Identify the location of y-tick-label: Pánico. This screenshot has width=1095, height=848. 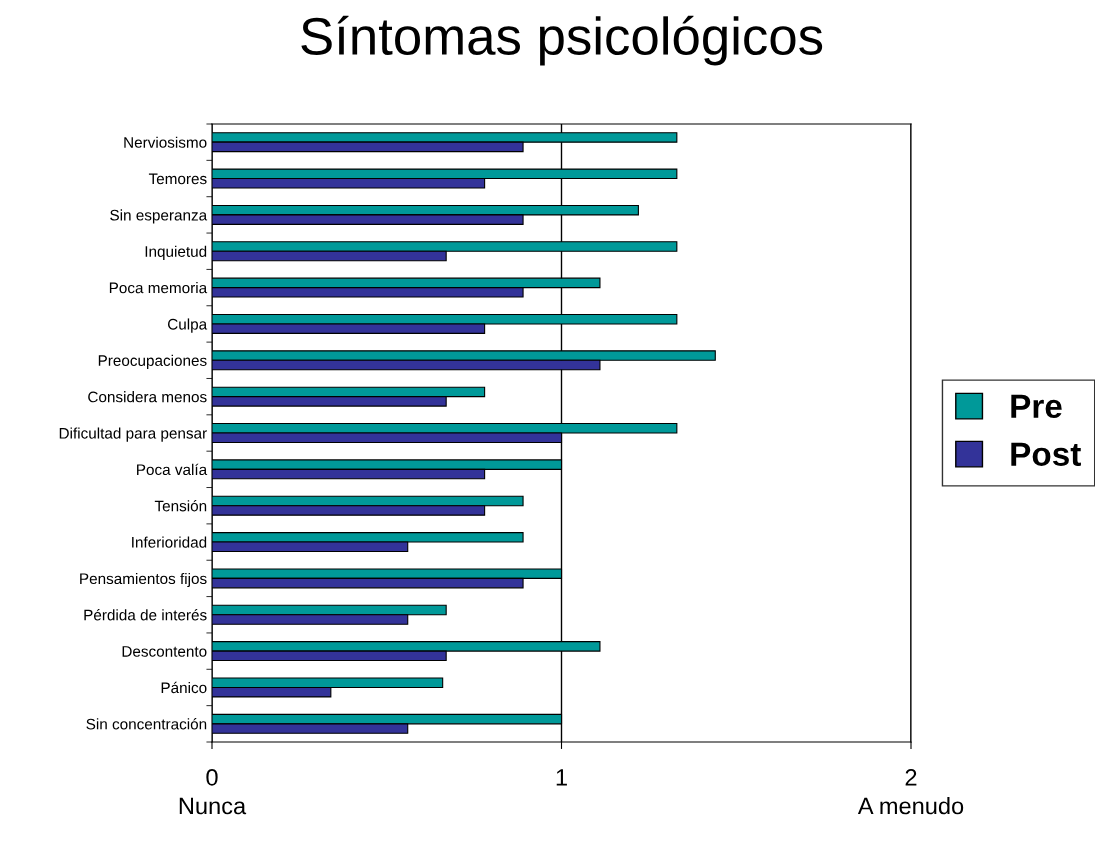
(184, 687).